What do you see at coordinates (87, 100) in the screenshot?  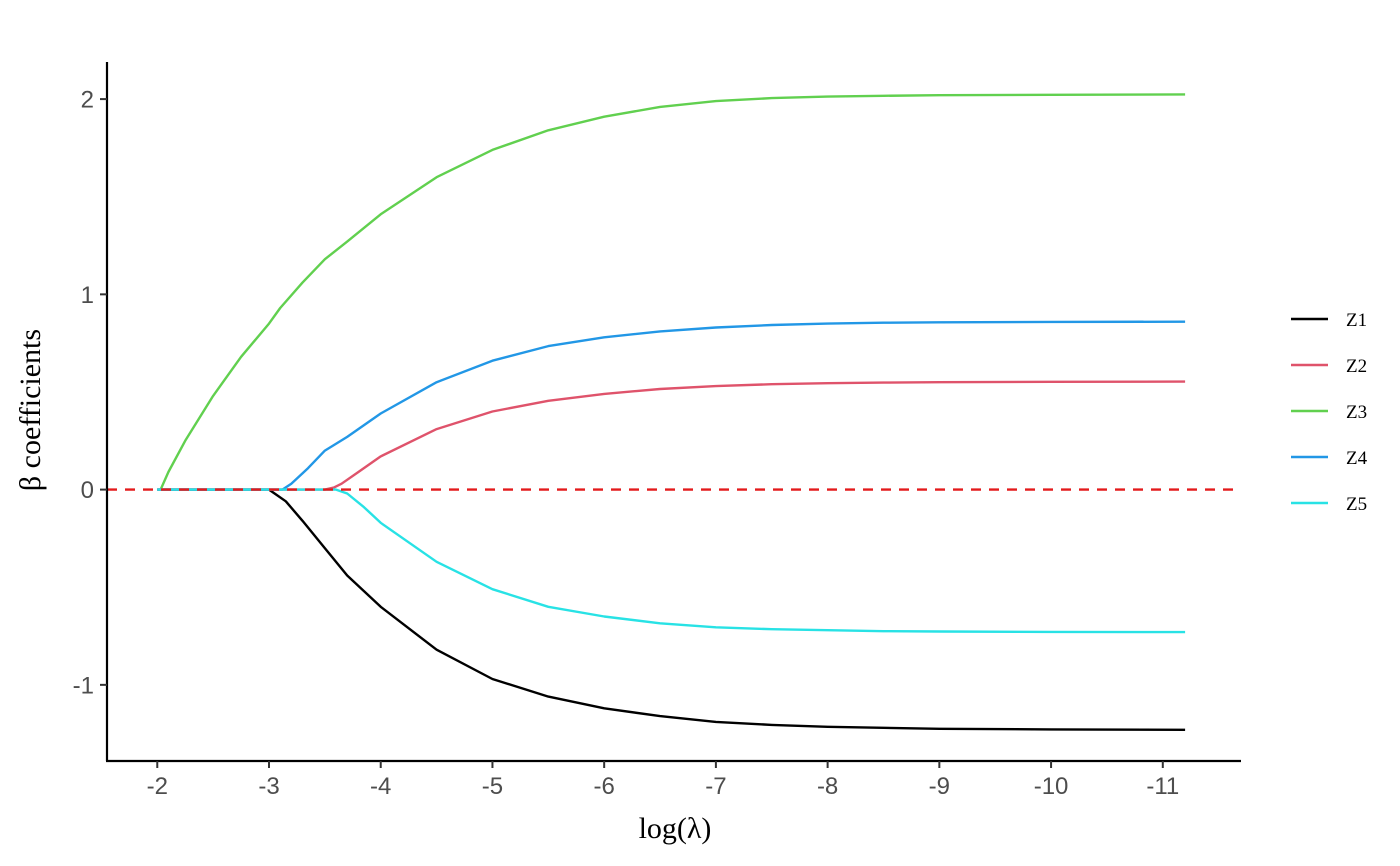 I see `y-tick-label: 2` at bounding box center [87, 100].